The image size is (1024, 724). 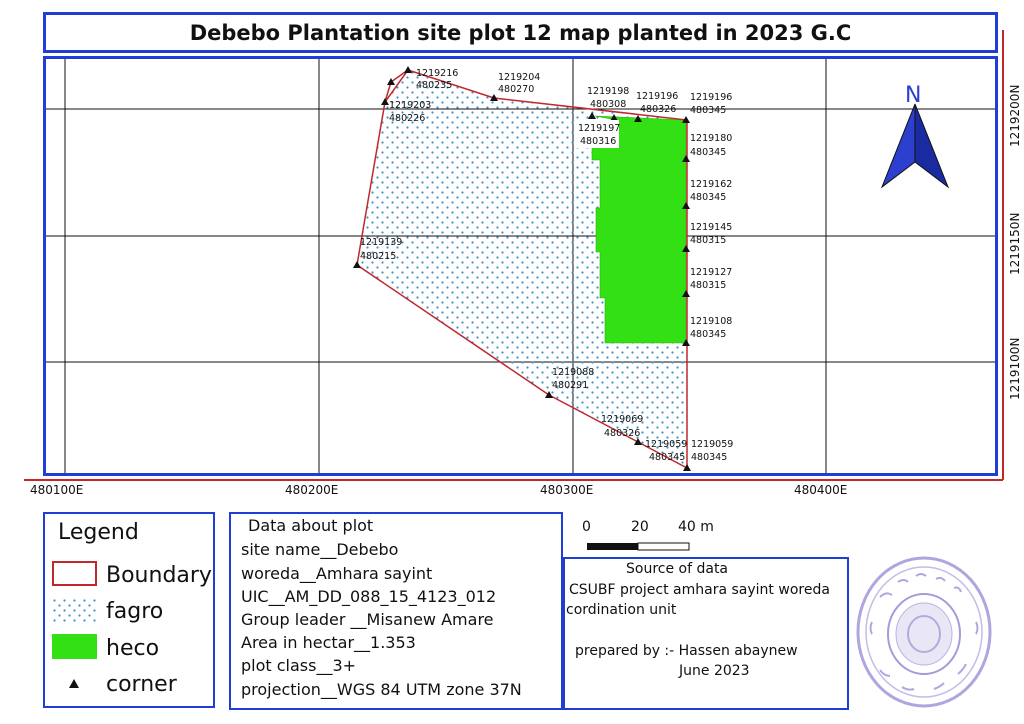 What do you see at coordinates (639, 229) in the screenshot?
I see `heco-area` at bounding box center [639, 229].